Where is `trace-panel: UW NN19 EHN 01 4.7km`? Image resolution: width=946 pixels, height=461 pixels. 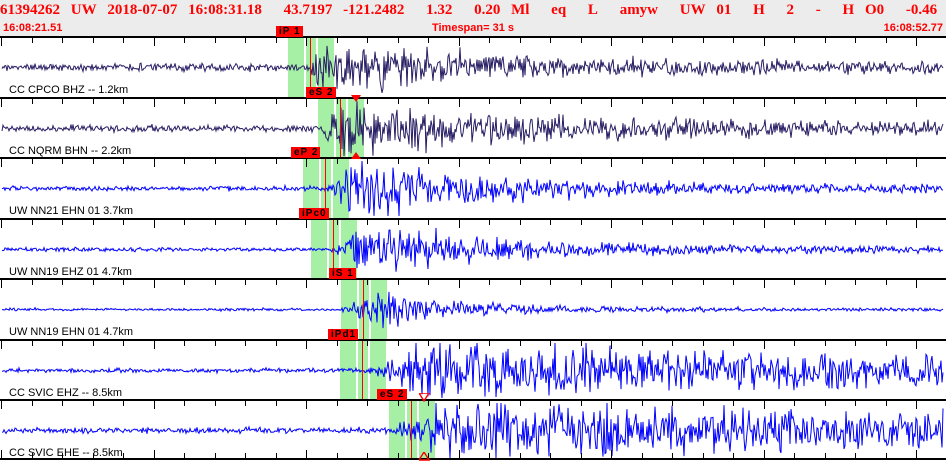
trace-panel: UW NN19 EHN 01 4.7km is located at coordinates (473, 309).